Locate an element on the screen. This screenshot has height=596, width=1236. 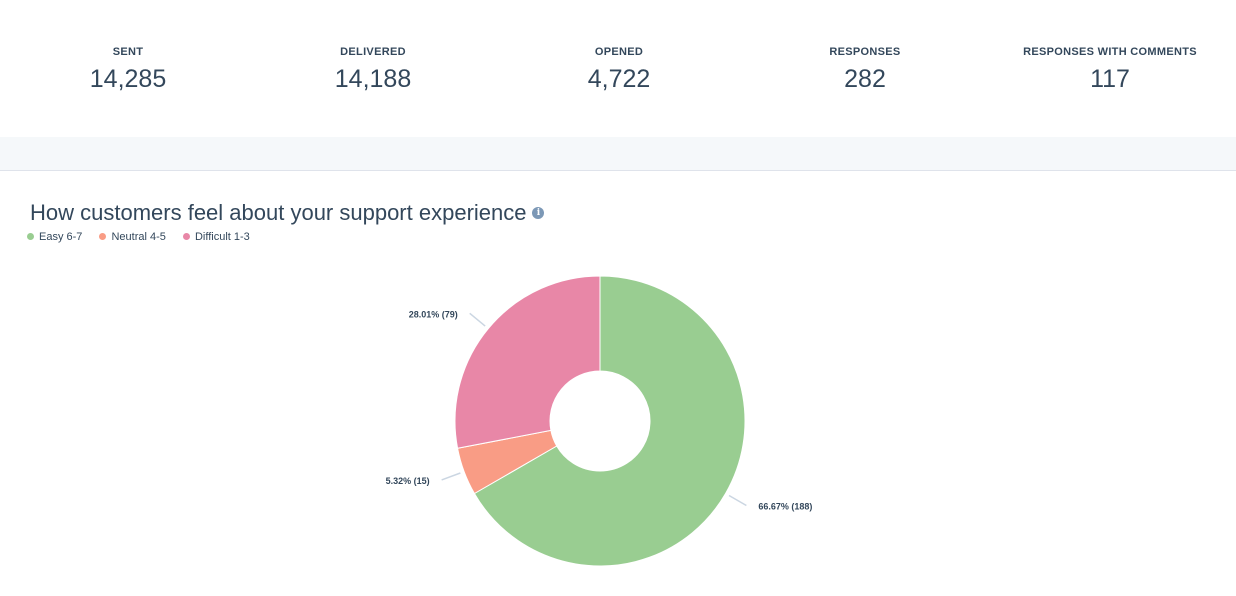
stat-responses-with-comments: RESPONSES WITH COMMENTS 117 is located at coordinates (1110, 69).